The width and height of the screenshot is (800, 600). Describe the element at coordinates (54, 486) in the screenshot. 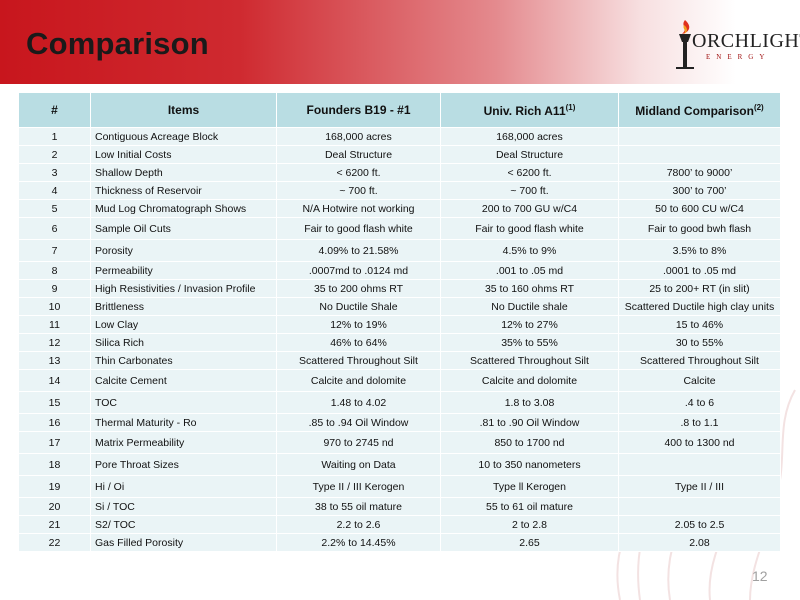

I see `row-number: 19` at that location.